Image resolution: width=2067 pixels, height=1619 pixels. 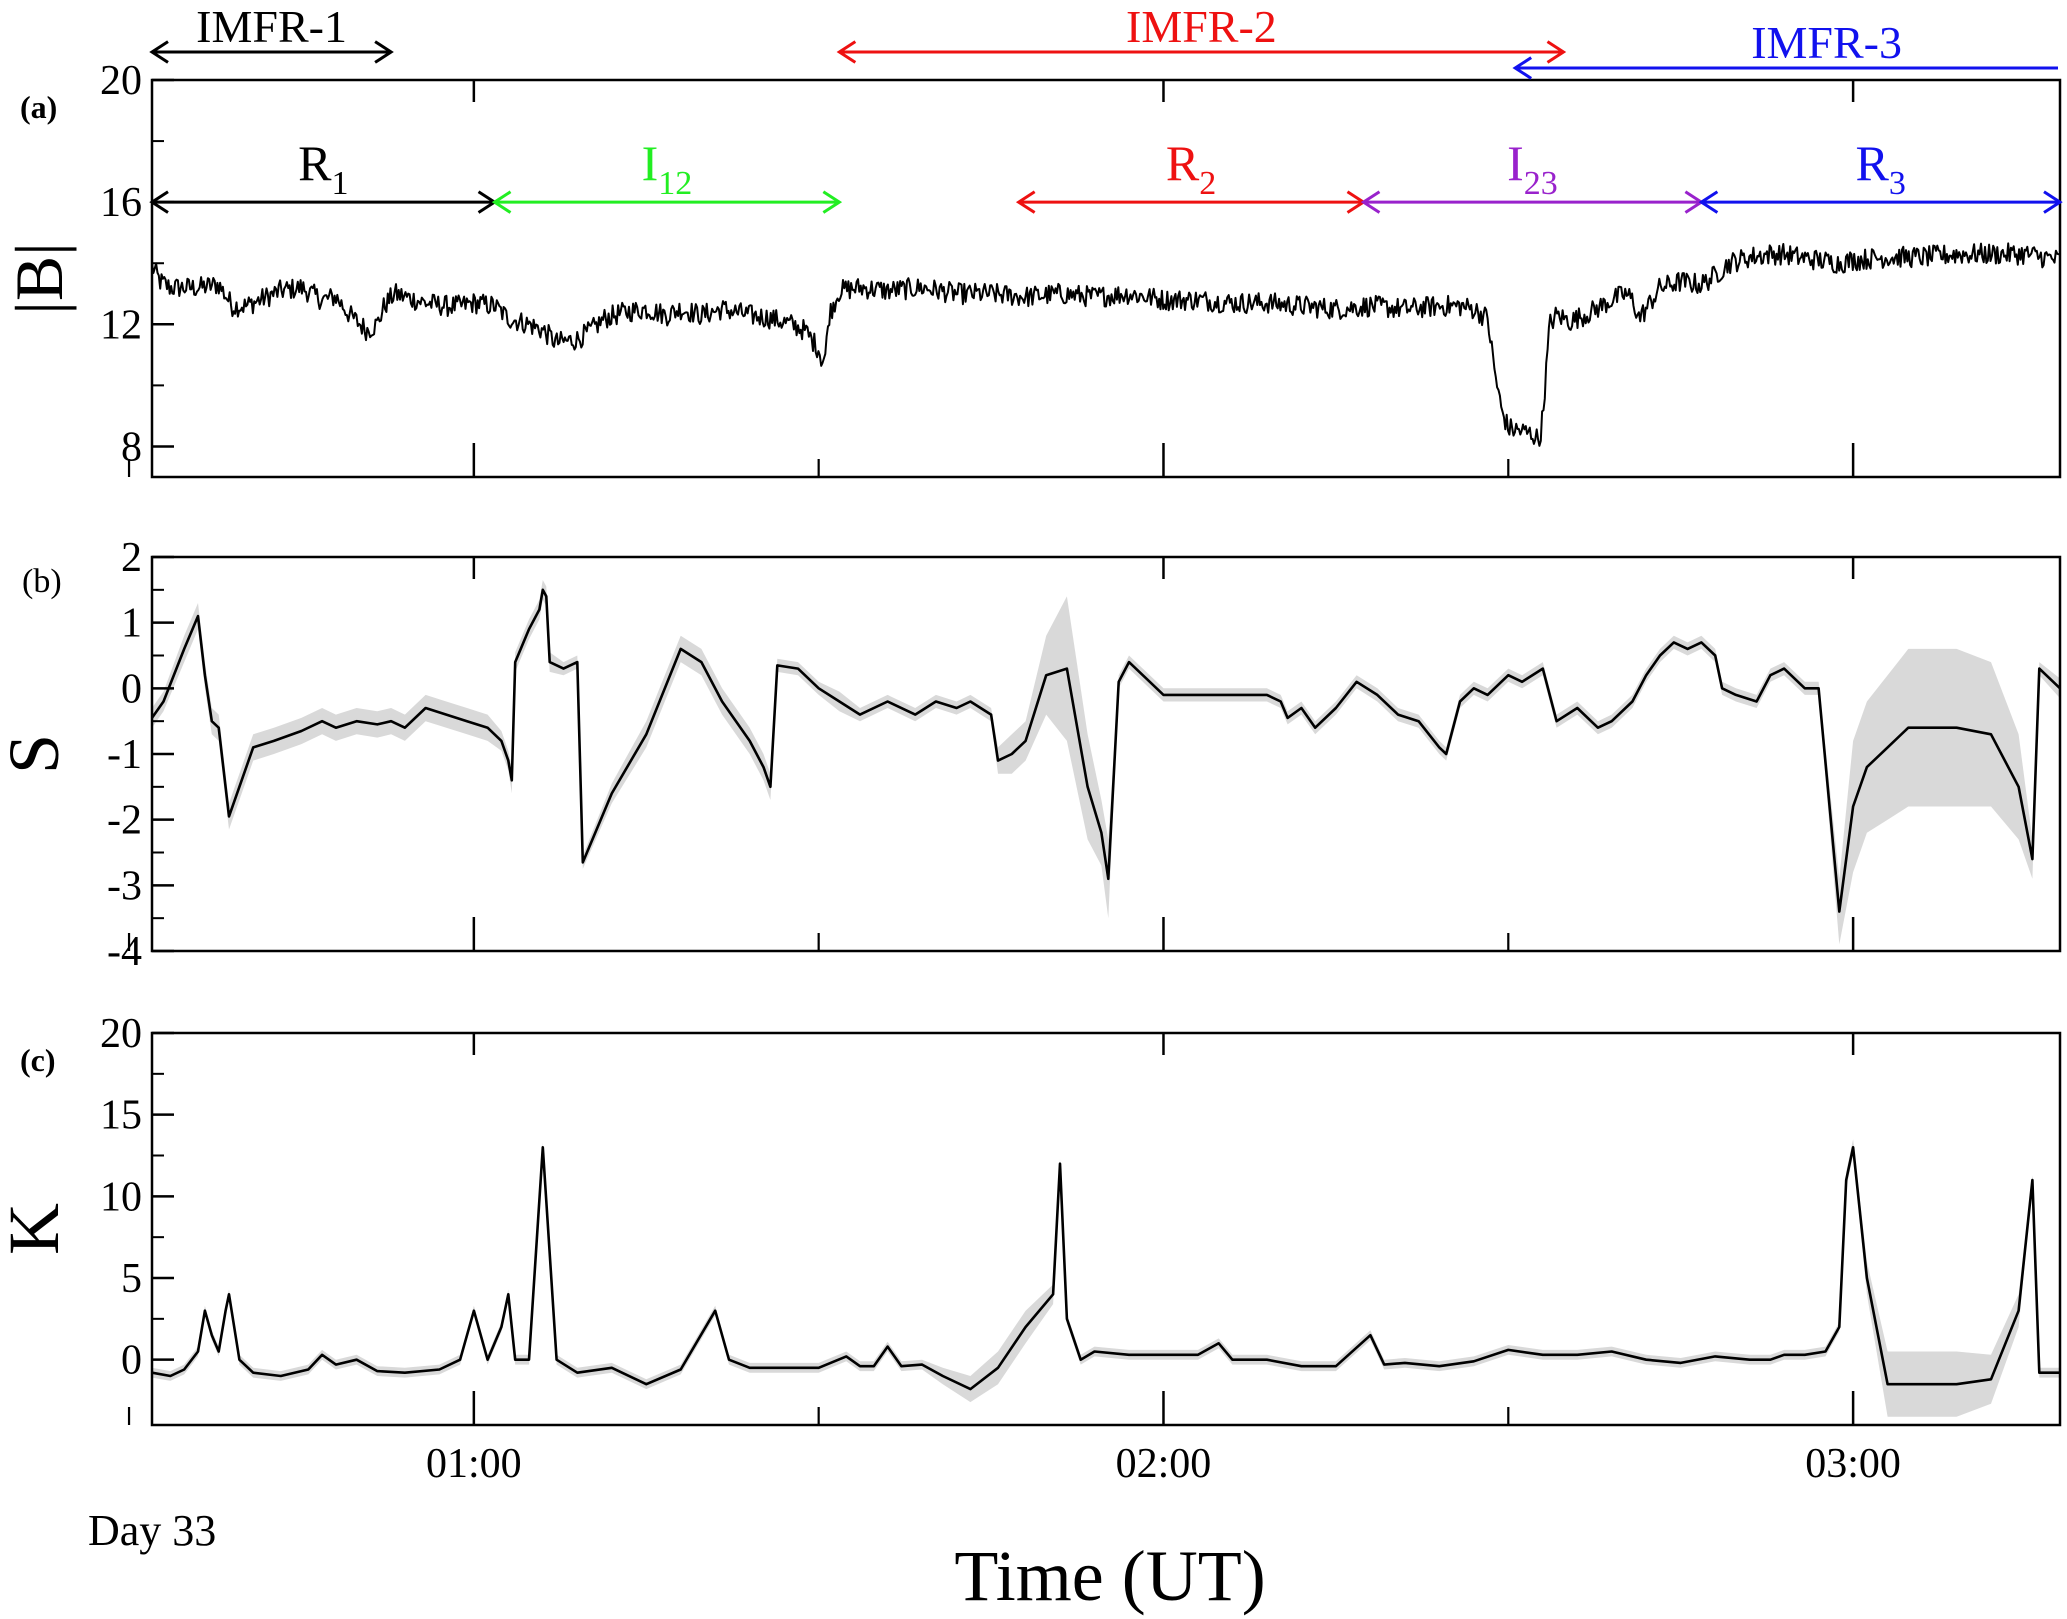 I want to click on y-axis-label: K, so click(x=37, y=1229).